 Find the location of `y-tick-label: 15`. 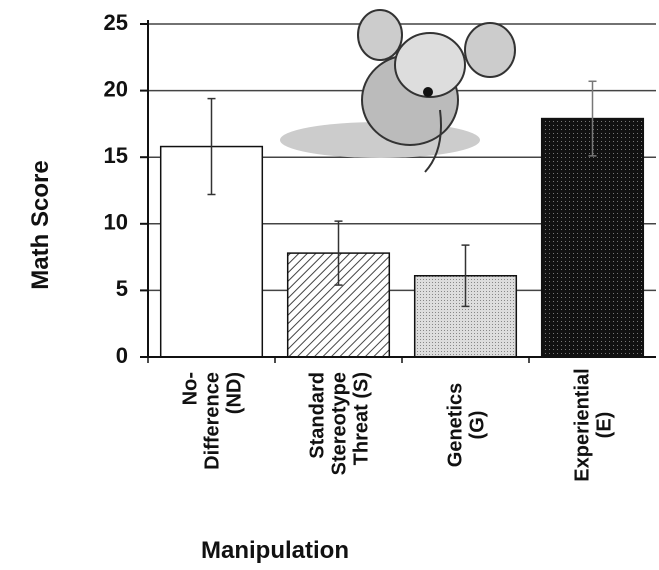

y-tick-label: 15 is located at coordinates (116, 155).